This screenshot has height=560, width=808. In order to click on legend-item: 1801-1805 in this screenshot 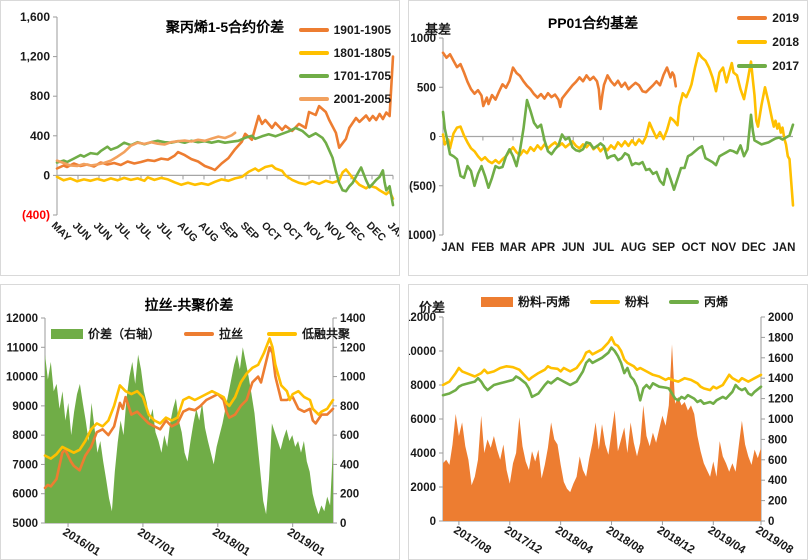, I will do `click(344, 53)`.